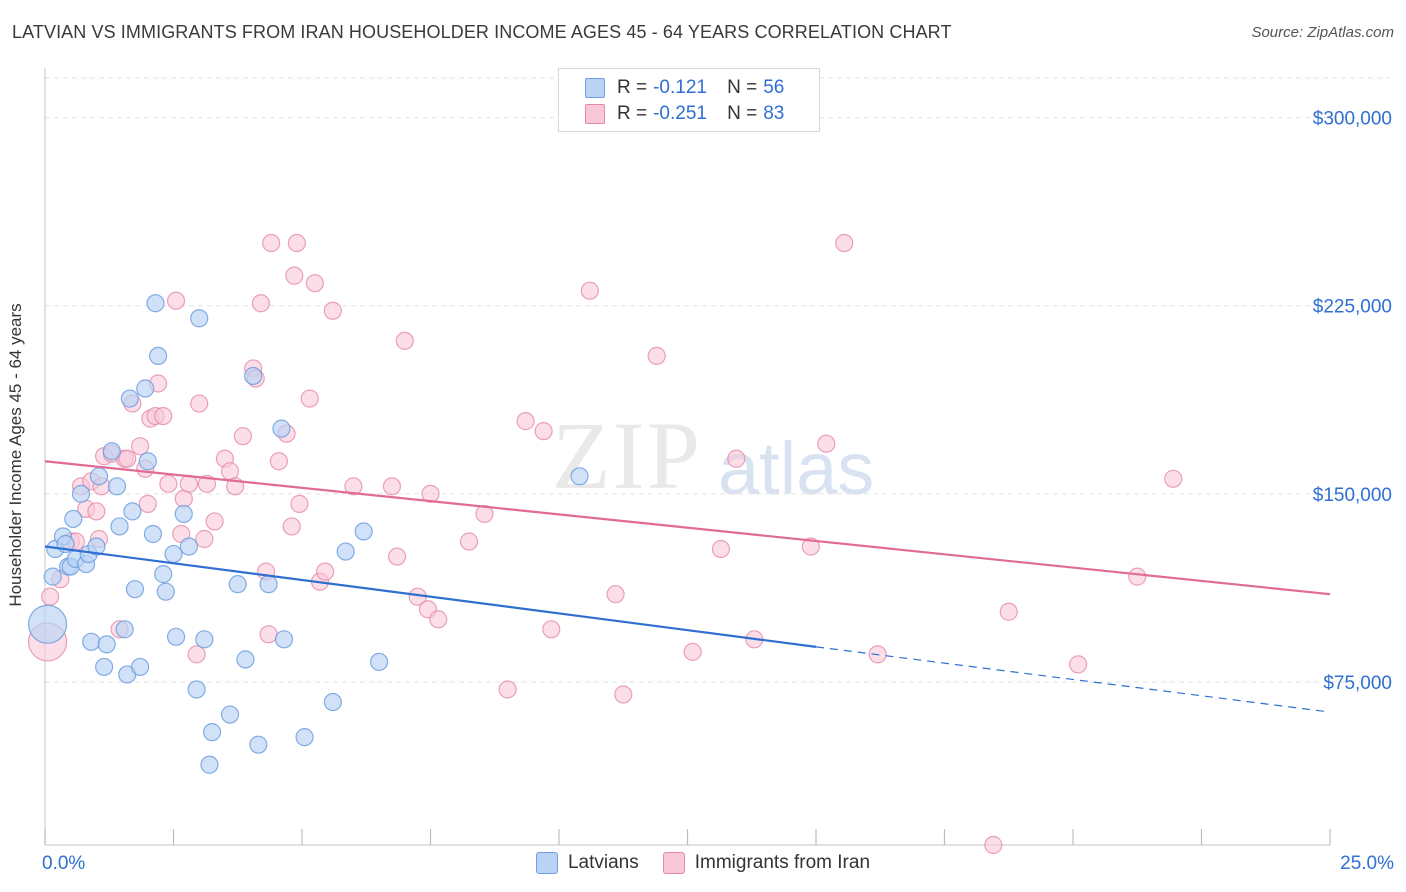  Describe the element at coordinates (1073, 679) in the screenshot. I see `latvian-trend-extension` at that location.